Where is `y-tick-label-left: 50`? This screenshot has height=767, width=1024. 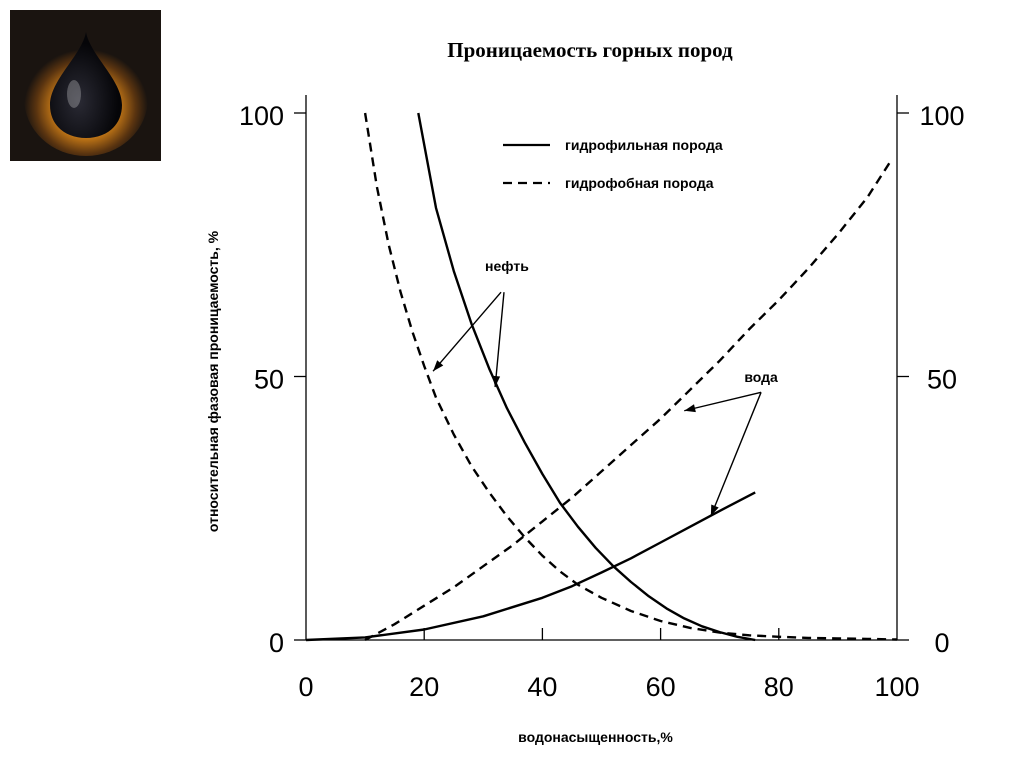 y-tick-label-left: 50 is located at coordinates (269, 380).